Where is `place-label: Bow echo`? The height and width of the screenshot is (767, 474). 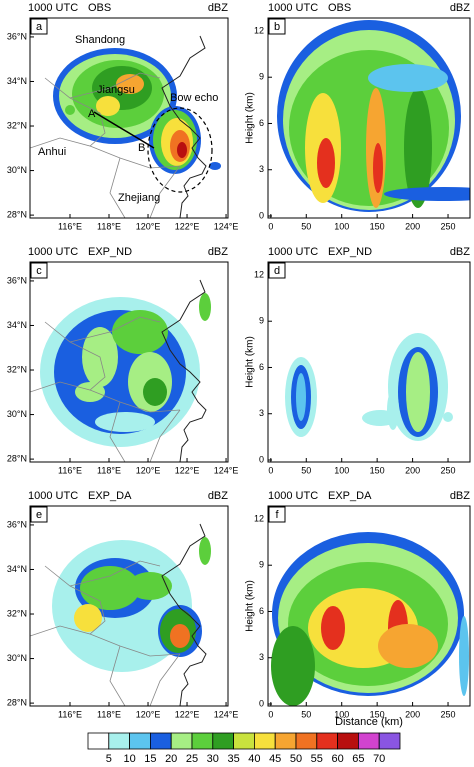
place-label: Bow echo is located at coordinates (194, 98).